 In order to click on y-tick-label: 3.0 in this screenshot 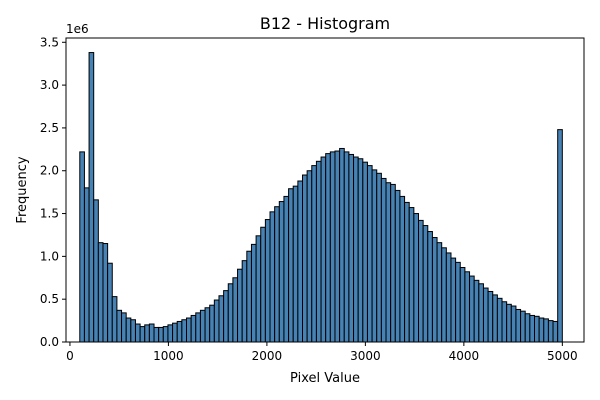, I will do `click(49, 85)`.